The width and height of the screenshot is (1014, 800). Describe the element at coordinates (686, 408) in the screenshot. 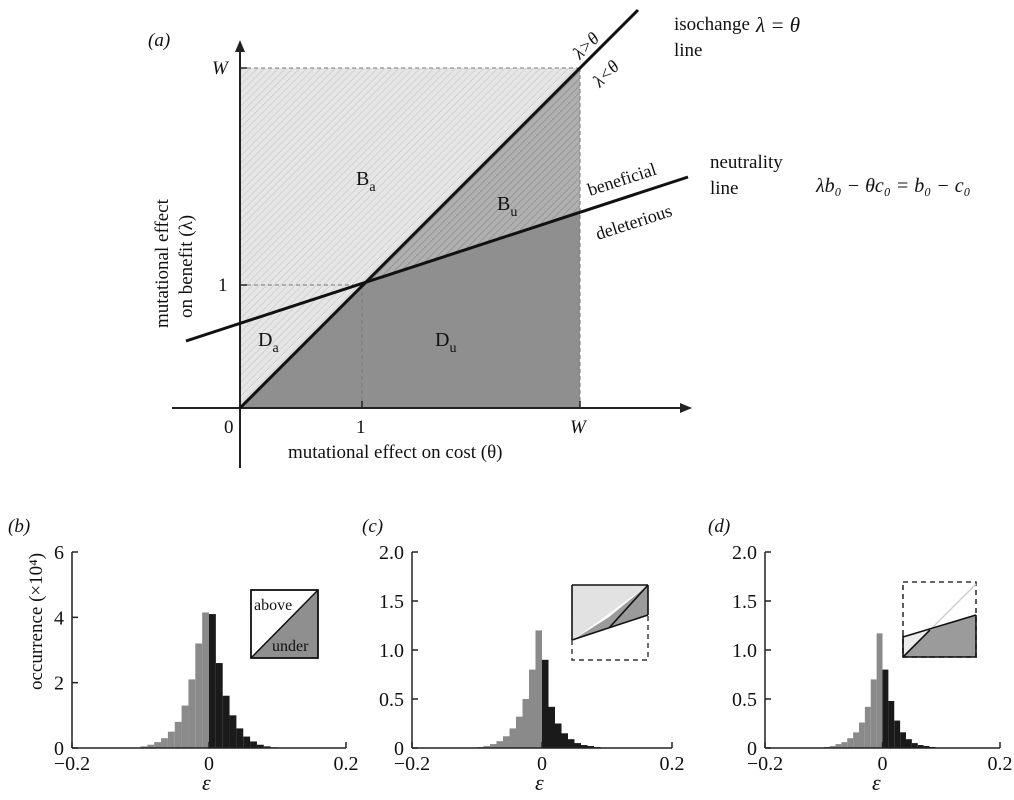

I see `x-axis-arrow` at that location.